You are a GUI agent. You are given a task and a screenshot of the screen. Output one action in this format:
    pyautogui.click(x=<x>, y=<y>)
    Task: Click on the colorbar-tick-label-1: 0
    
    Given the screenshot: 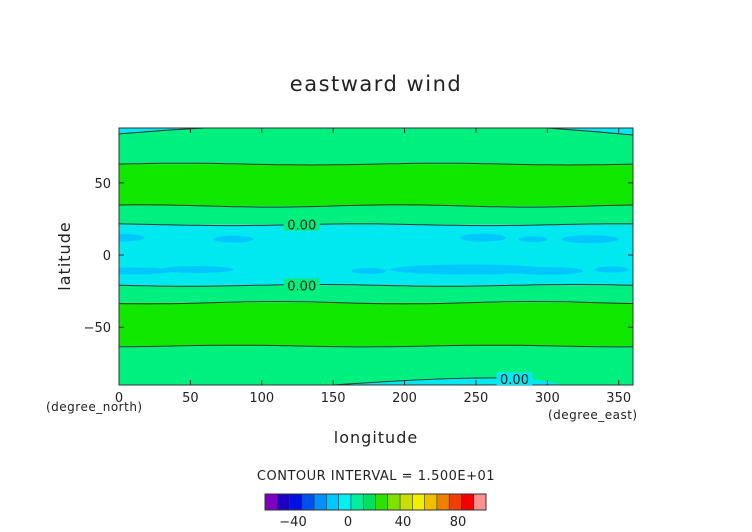 What is the action you would take?
    pyautogui.click(x=348, y=522)
    